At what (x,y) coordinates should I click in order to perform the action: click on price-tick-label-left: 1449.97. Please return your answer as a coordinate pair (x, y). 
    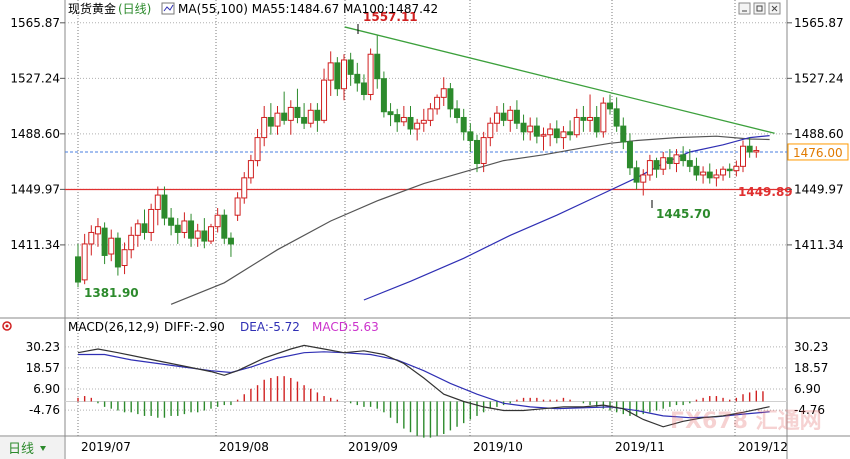
    Looking at the image, I should click on (35, 189).